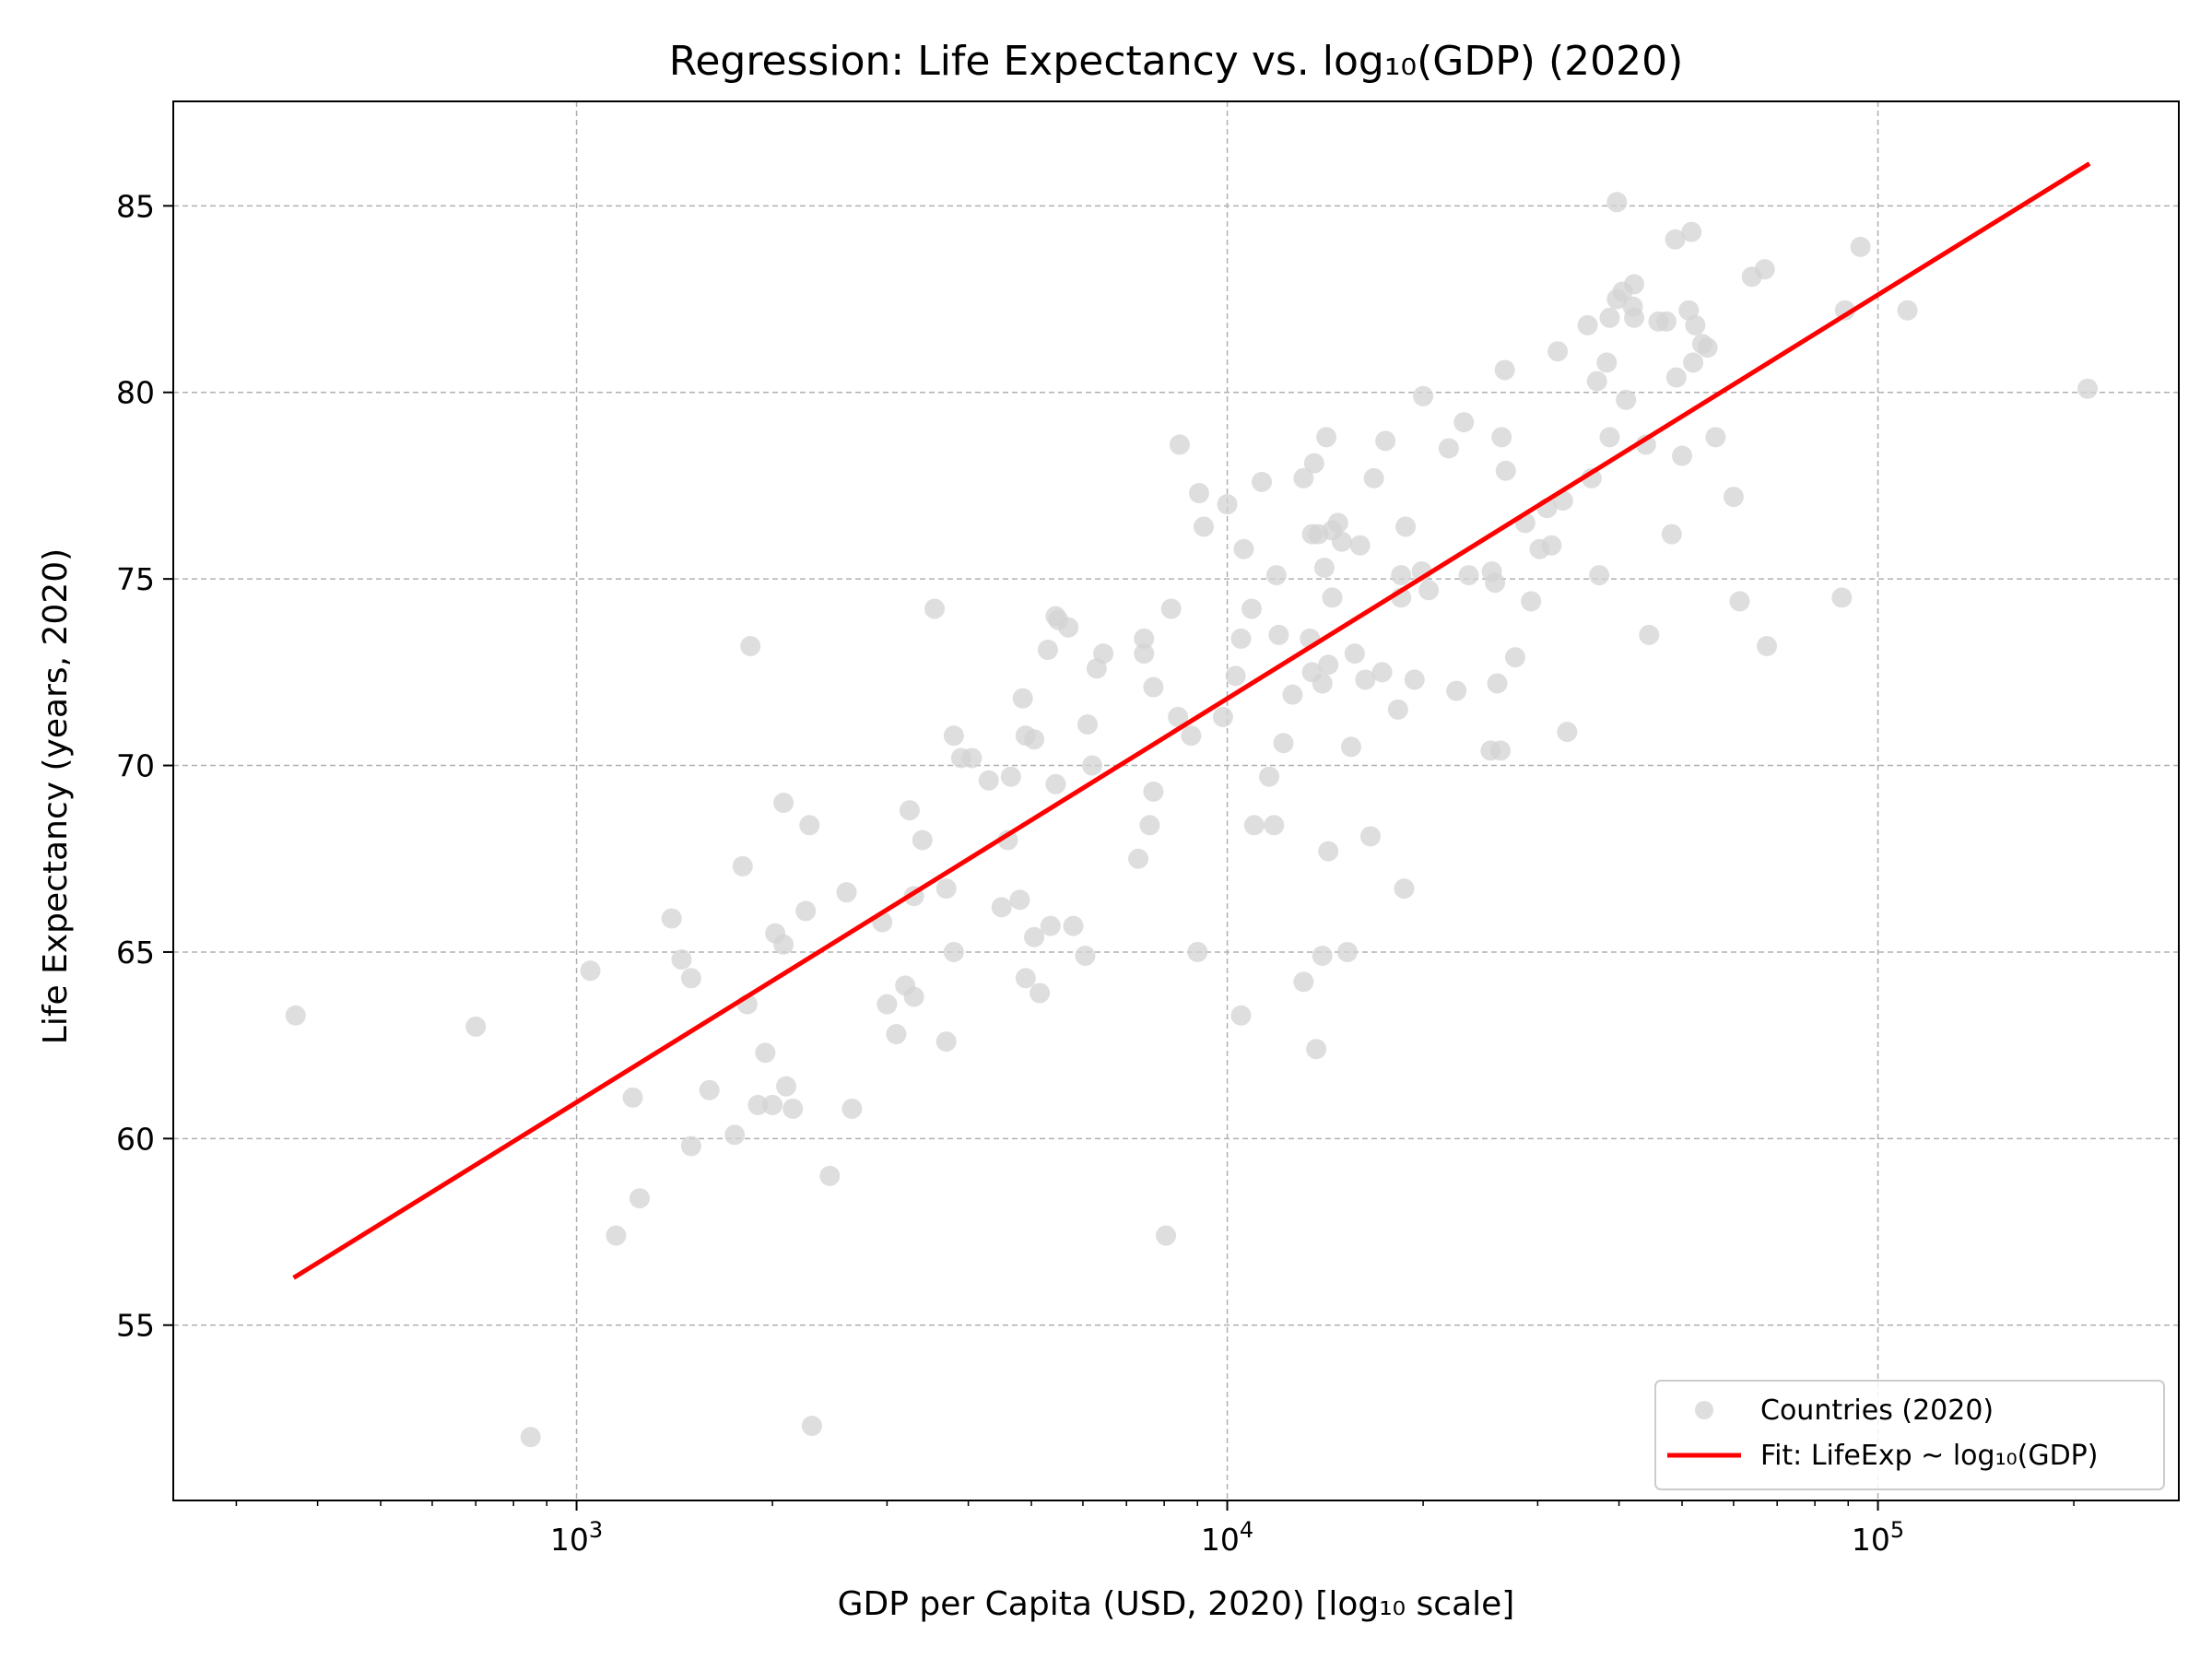 The image size is (2212, 1659). I want to click on legend-box, so click(1909, 1435).